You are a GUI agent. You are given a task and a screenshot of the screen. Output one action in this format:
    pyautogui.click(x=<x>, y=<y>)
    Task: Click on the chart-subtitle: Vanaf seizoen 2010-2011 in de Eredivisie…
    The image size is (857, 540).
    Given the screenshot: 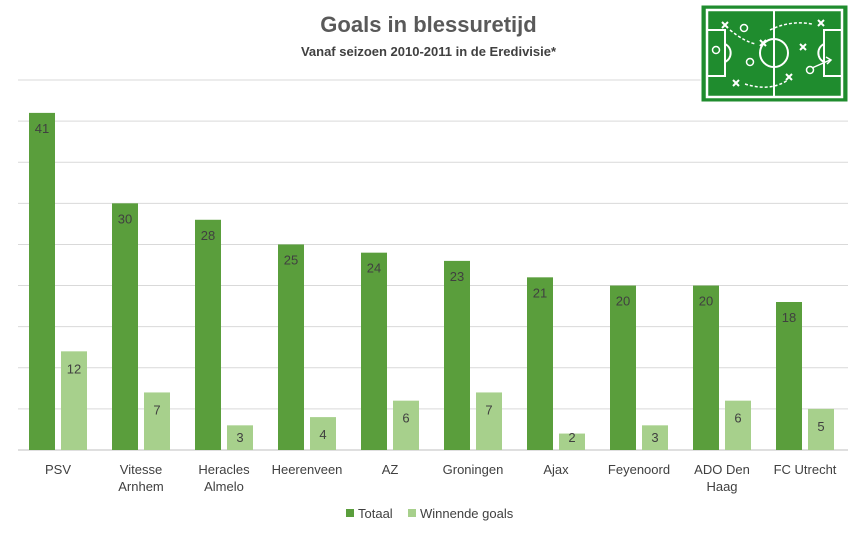 What is the action you would take?
    pyautogui.click(x=428, y=51)
    